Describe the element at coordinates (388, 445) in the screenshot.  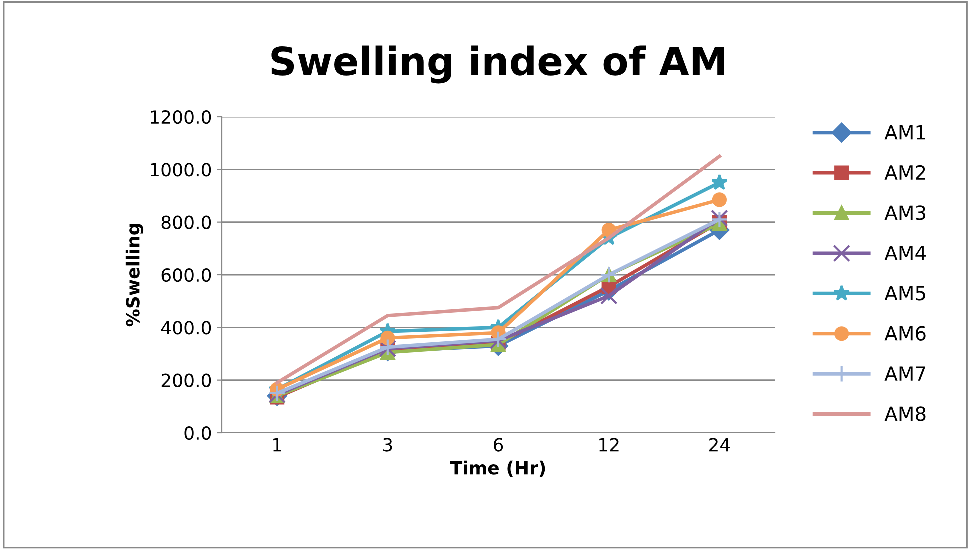
I see `x-tick-label: 3` at that location.